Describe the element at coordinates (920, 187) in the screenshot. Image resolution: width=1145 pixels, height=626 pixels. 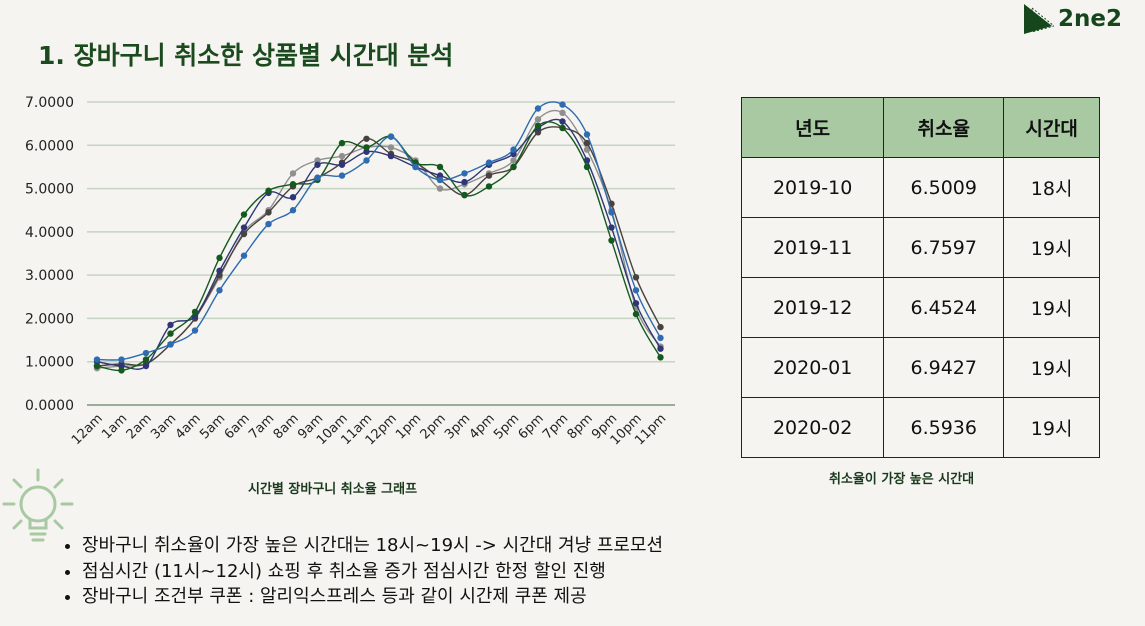
I see `table-row: 2019-10 6.5009 18시` at that location.